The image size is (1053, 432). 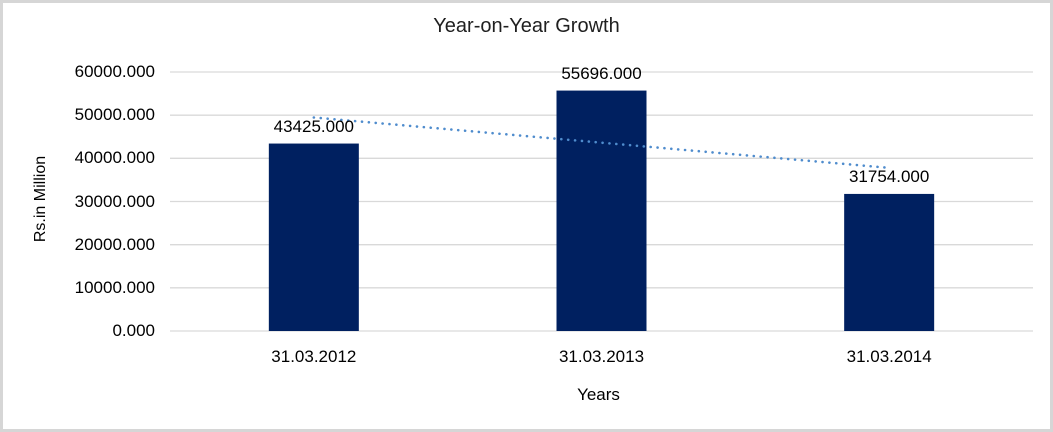 What do you see at coordinates (601, 73) in the screenshot?
I see `bar-data-label: 55696.000` at bounding box center [601, 73].